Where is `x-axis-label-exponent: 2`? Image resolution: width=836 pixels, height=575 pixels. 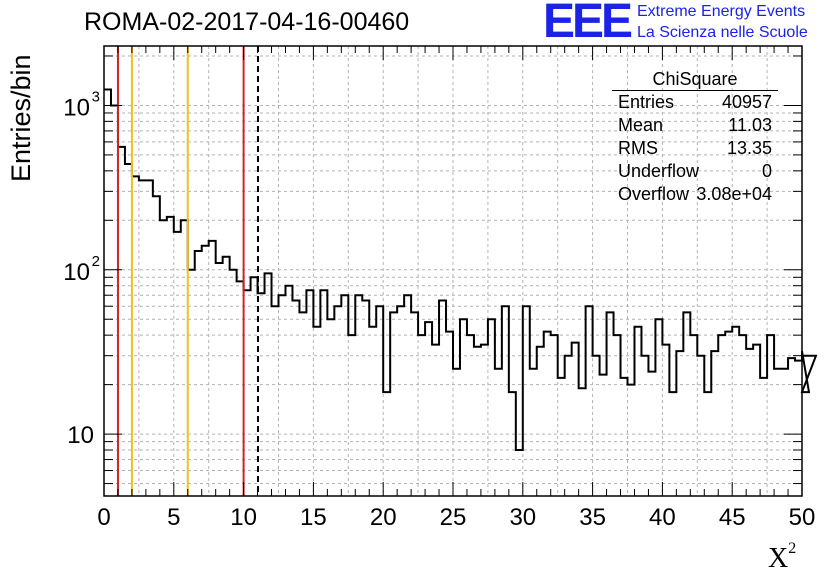
x-axis-label-exponent: 2 is located at coordinates (792, 548).